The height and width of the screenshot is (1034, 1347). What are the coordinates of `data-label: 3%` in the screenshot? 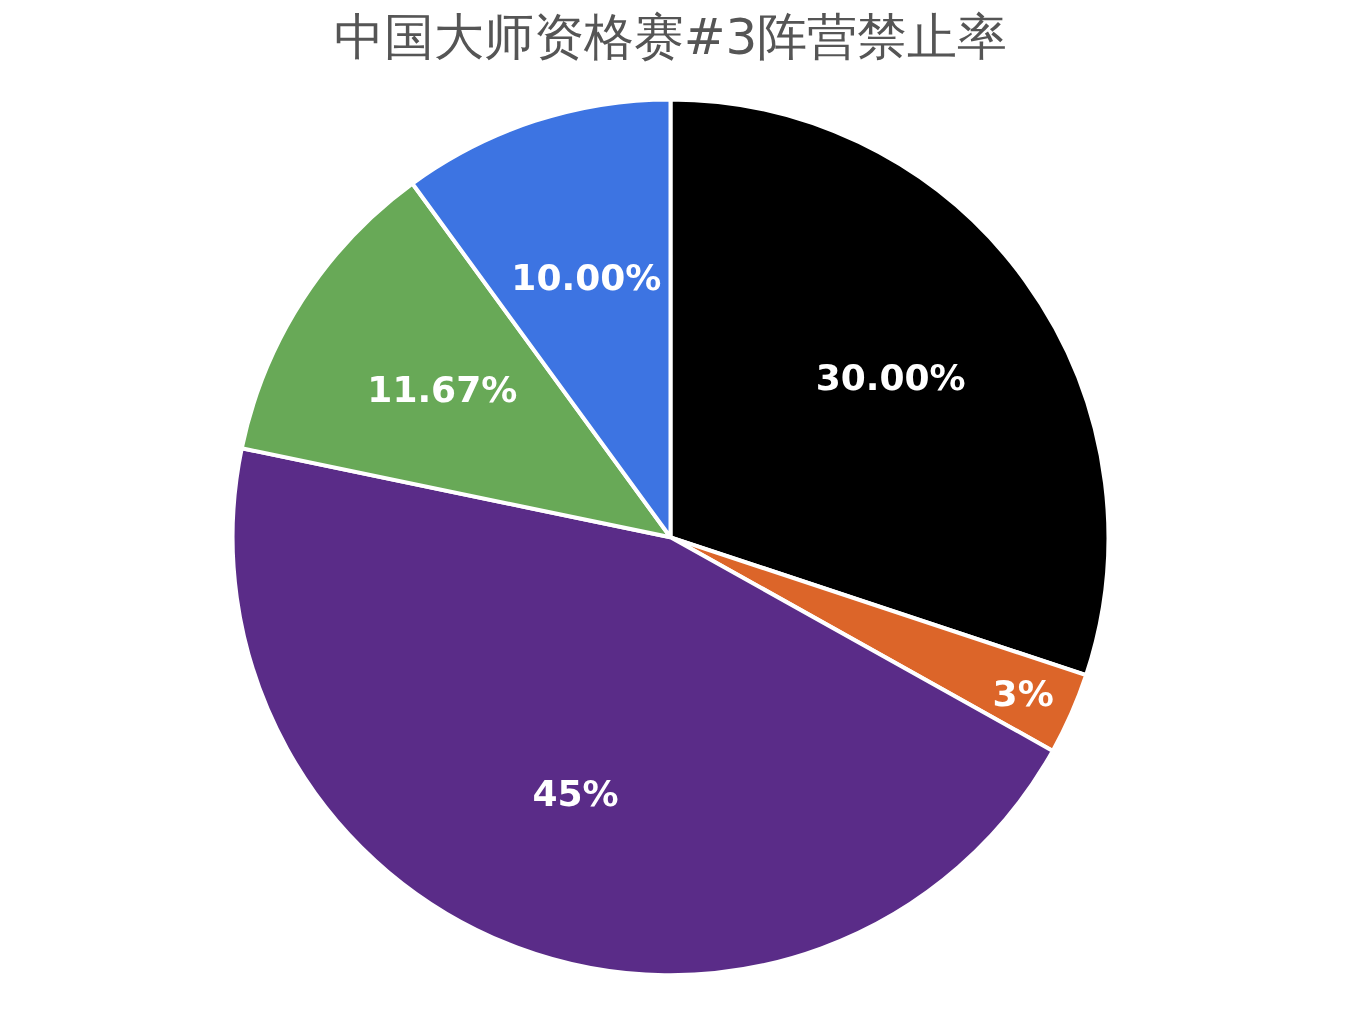 It's located at (1023, 694).